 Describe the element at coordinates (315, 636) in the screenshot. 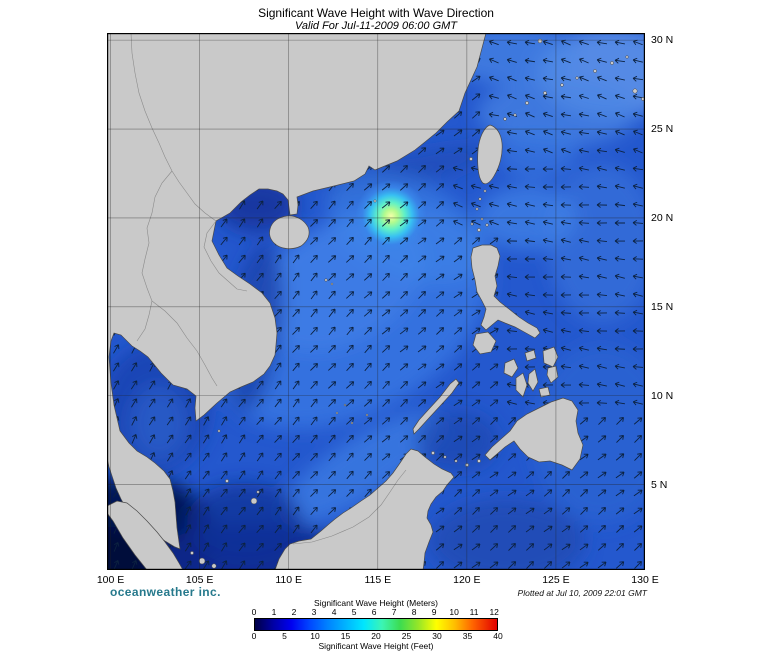

I see `feet-tick: 10` at that location.